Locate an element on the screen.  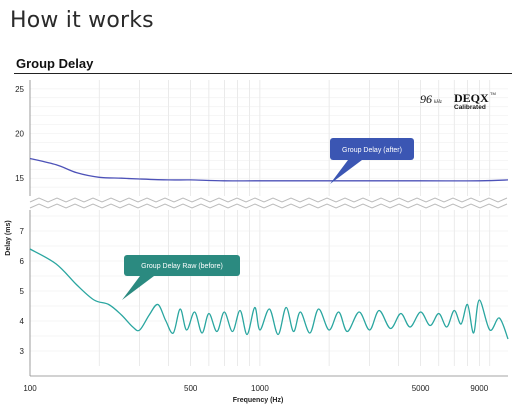
x-tick-label: 1000 is located at coordinates (260, 388).